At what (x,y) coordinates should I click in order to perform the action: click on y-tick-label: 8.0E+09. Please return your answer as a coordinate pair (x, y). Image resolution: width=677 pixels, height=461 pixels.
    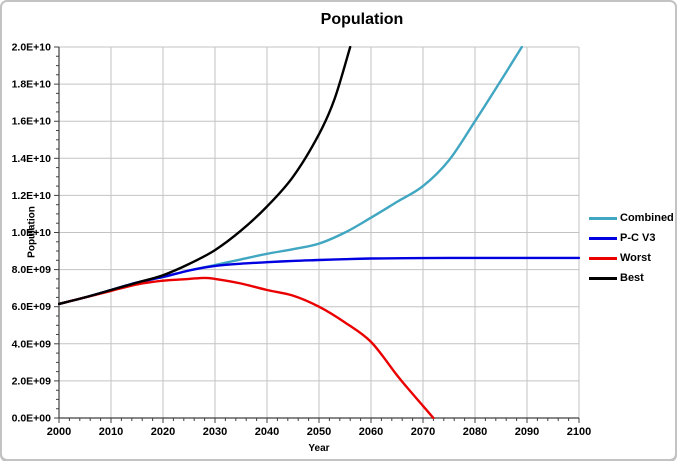
    Looking at the image, I should click on (32, 270).